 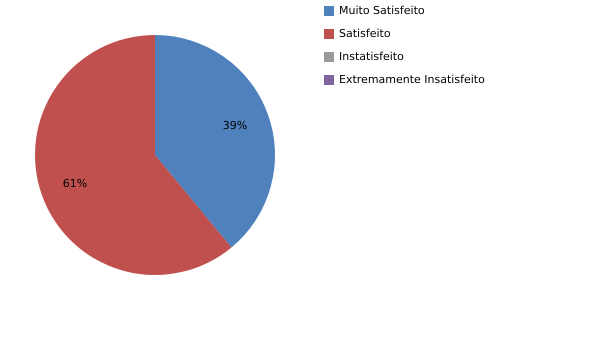 What do you see at coordinates (382, 10) in the screenshot?
I see `legend-label: Muito Satisfeito` at bounding box center [382, 10].